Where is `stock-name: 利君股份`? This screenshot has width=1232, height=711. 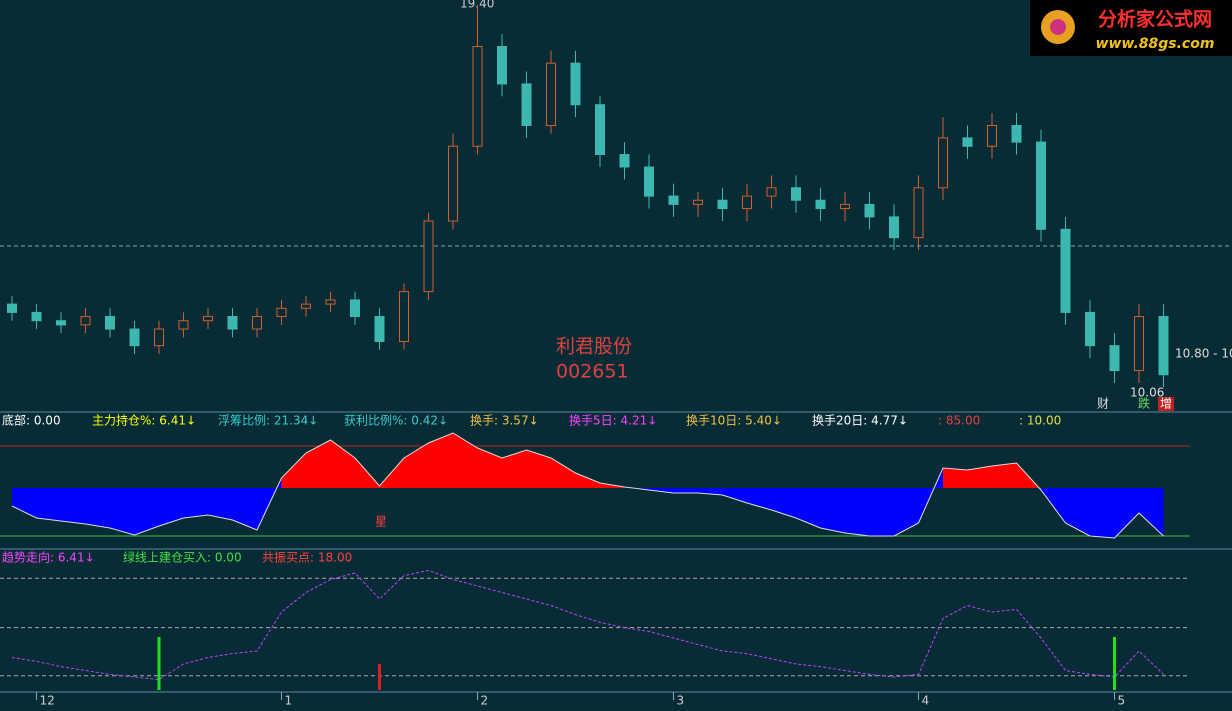 stock-name: 利君股份 is located at coordinates (594, 347).